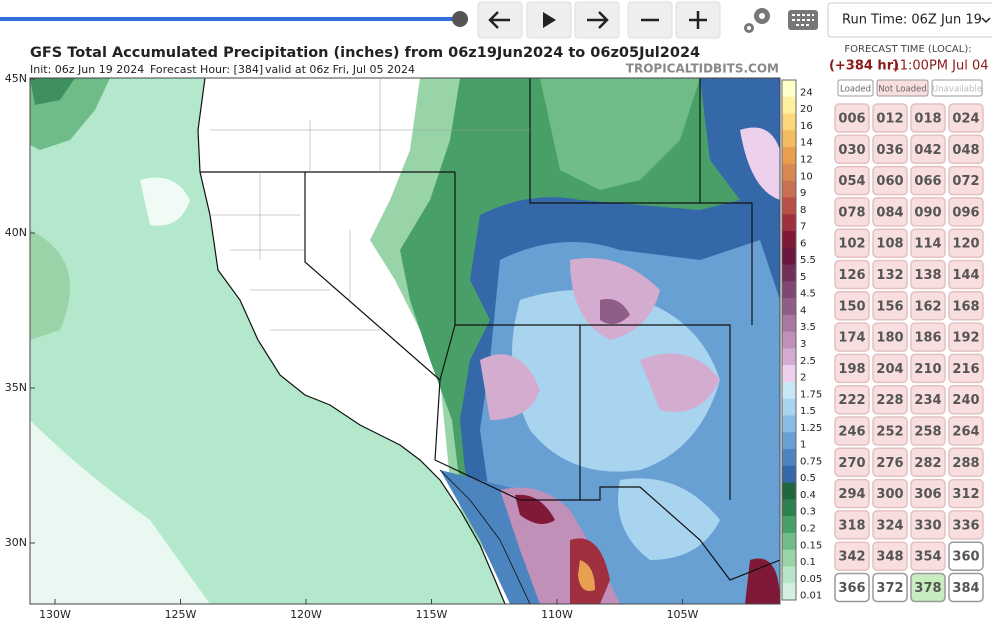  Describe the element at coordinates (808, 327) in the screenshot. I see `colorbar-label: 3.5` at that location.